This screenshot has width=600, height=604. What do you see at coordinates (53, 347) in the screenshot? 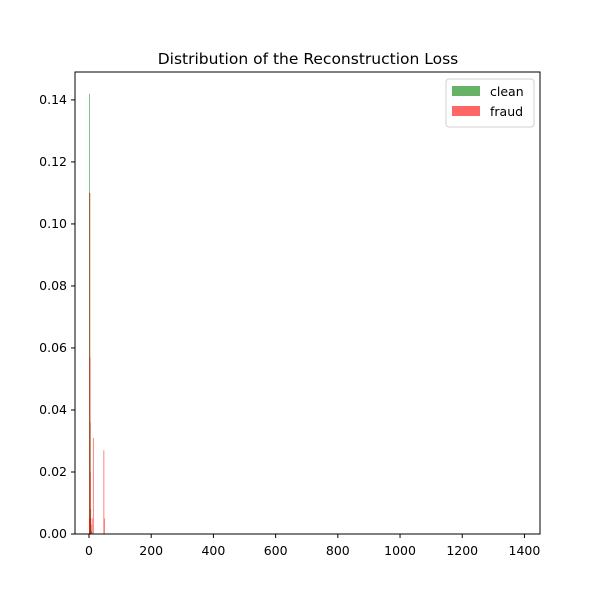
I see `y-tick-label-3: 0.06` at bounding box center [53, 347].